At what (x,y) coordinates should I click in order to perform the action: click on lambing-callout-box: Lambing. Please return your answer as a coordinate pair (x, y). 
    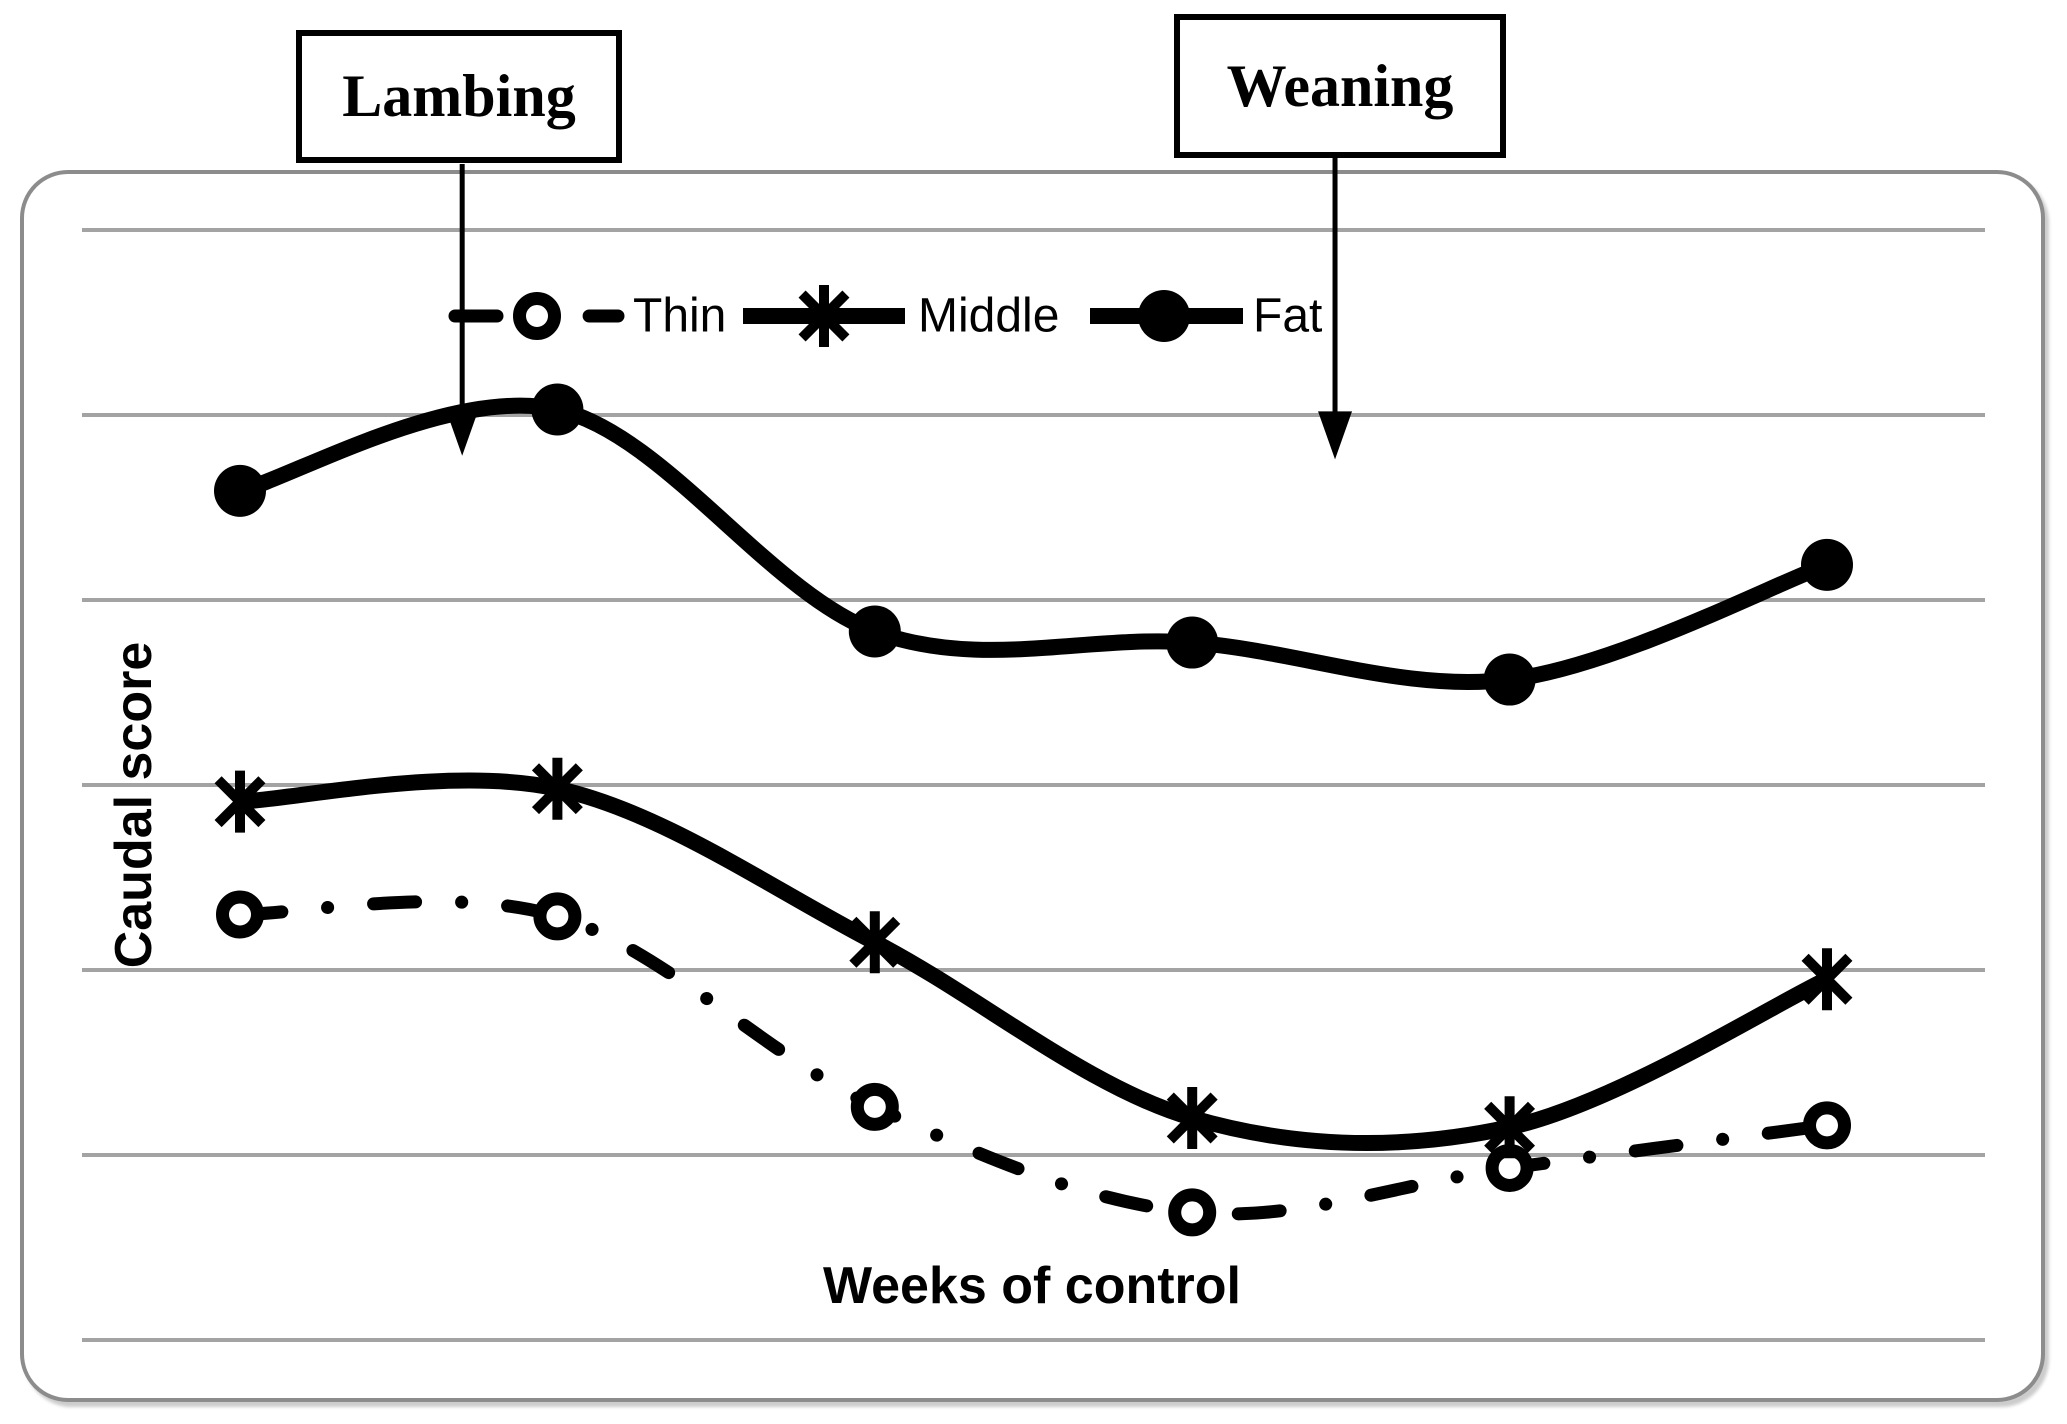
    Looking at the image, I should click on (459, 96).